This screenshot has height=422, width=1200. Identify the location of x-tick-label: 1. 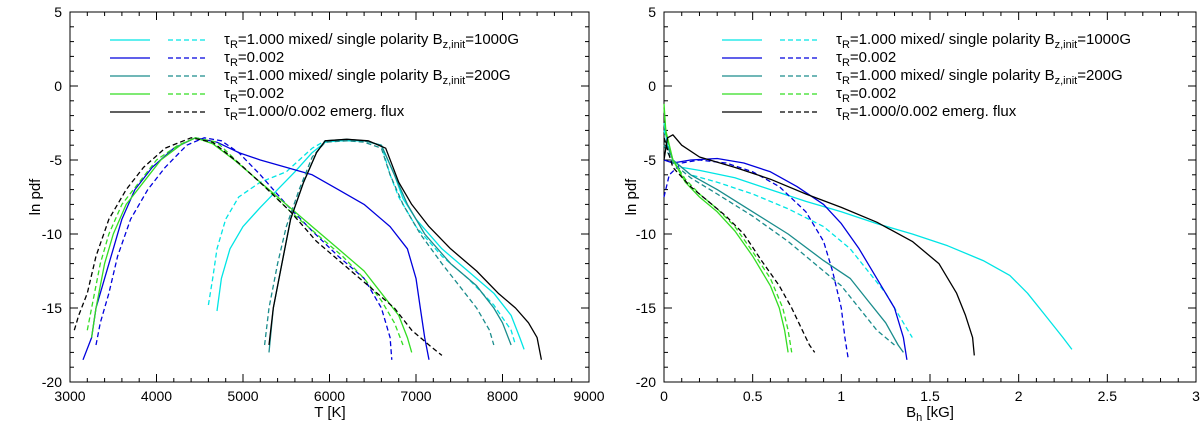
(841, 396).